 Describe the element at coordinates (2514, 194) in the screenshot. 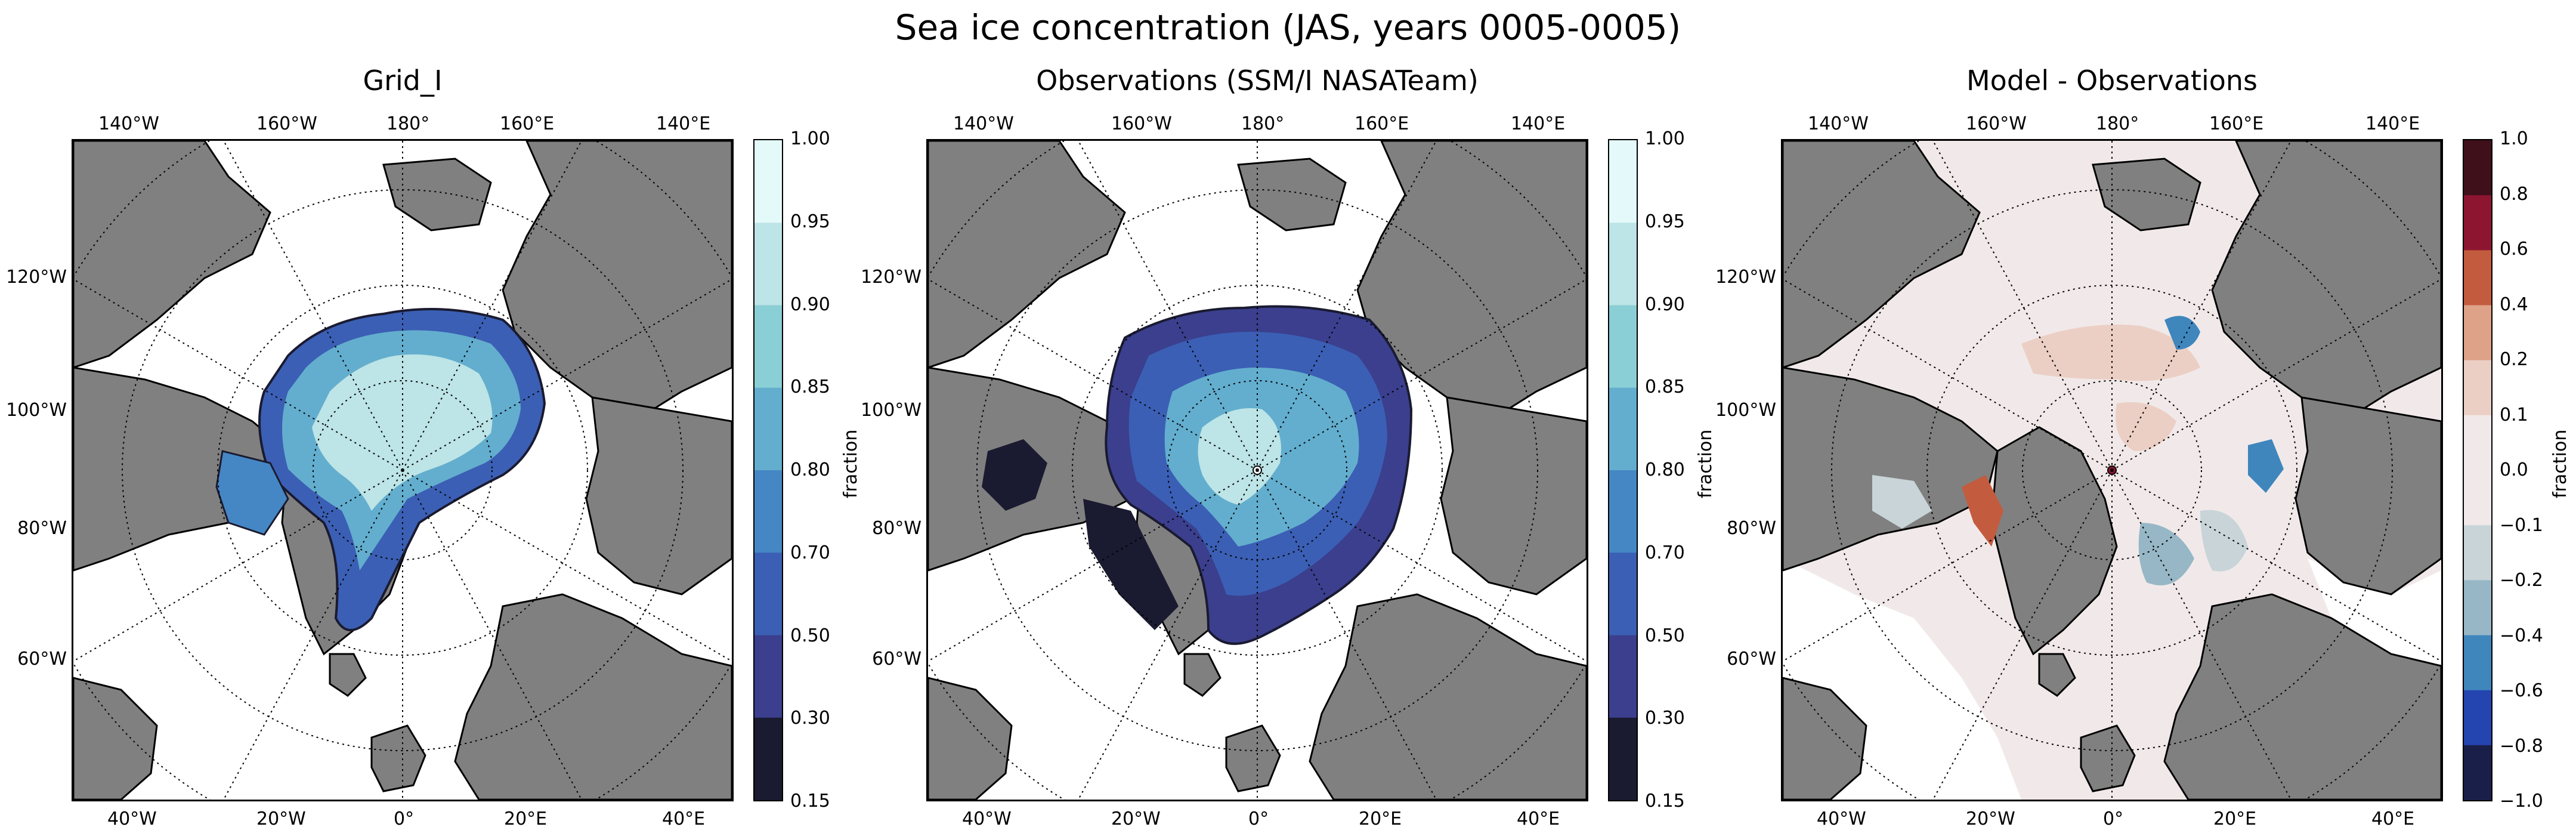

I see `colorbar-tick-label: 0.8` at that location.